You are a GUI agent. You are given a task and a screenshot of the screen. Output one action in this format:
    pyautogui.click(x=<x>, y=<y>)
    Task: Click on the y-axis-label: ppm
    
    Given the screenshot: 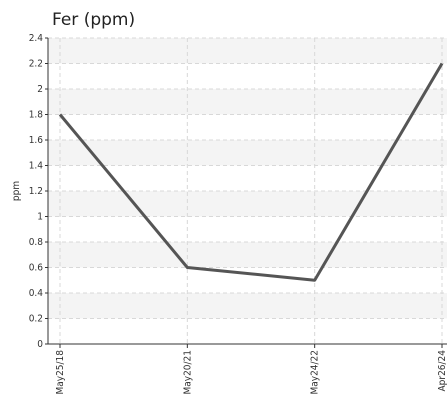 What is the action you would take?
    pyautogui.click(x=16, y=191)
    